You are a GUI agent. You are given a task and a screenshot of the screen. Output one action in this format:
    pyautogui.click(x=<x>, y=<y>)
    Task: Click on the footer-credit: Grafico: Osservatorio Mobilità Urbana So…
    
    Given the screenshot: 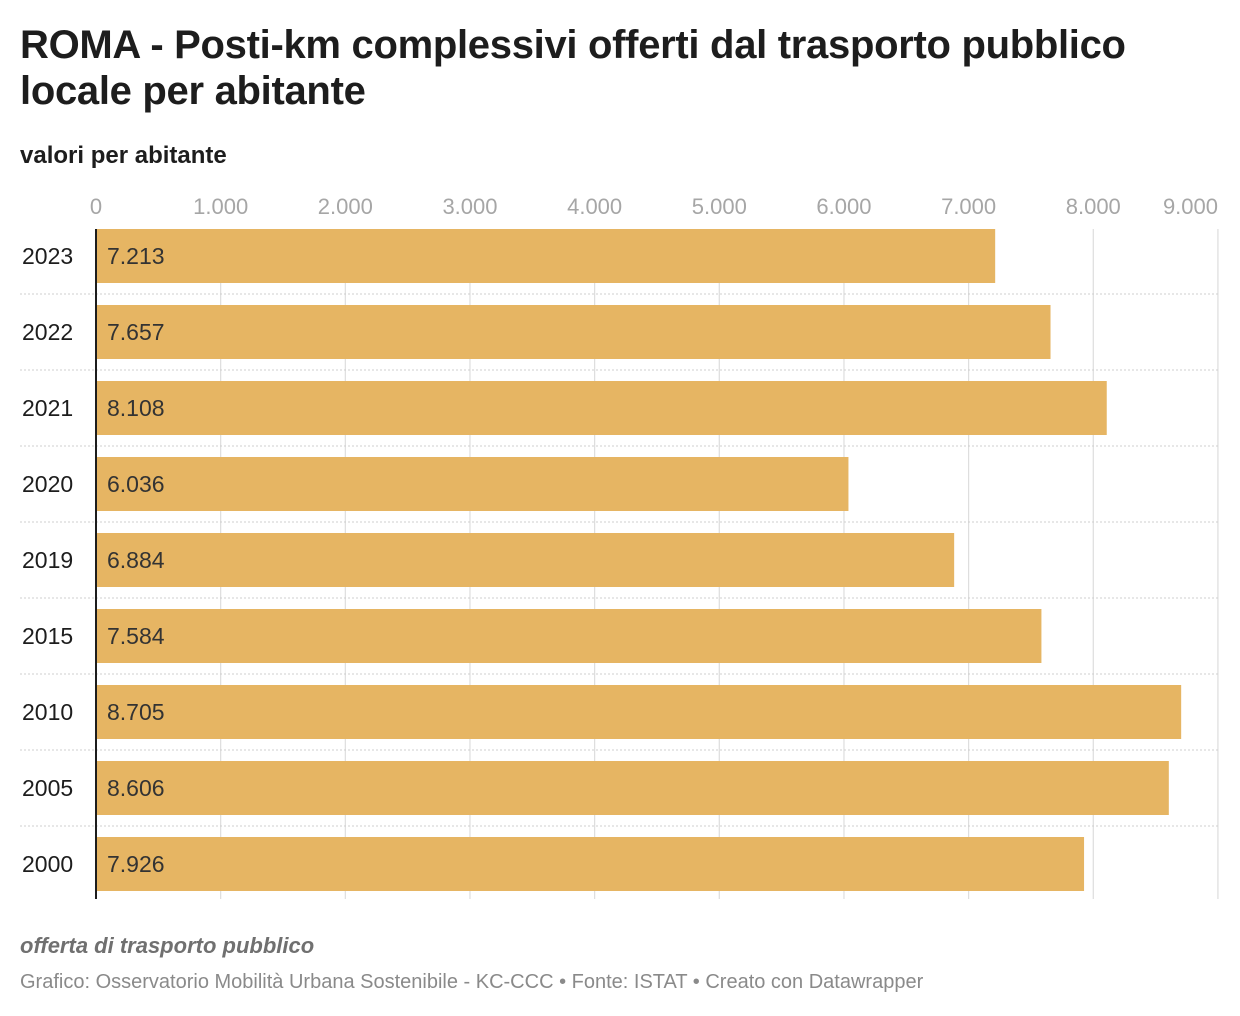 What is the action you would take?
    pyautogui.click(x=472, y=982)
    